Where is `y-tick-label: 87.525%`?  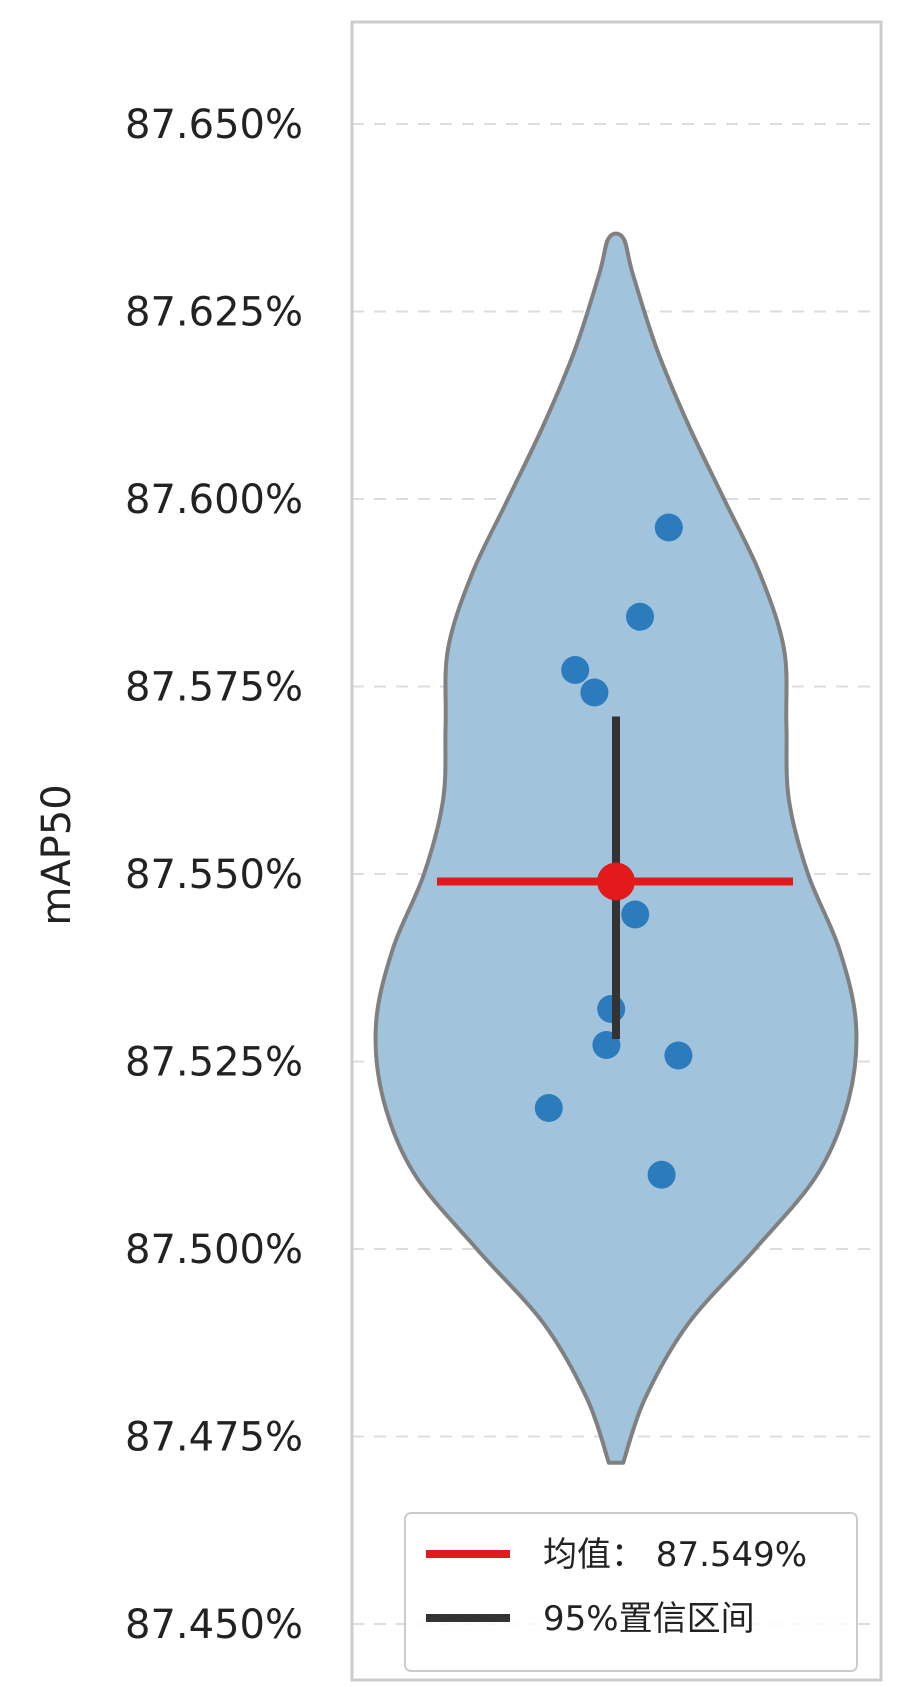
y-tick-label: 87.525% is located at coordinates (214, 1063).